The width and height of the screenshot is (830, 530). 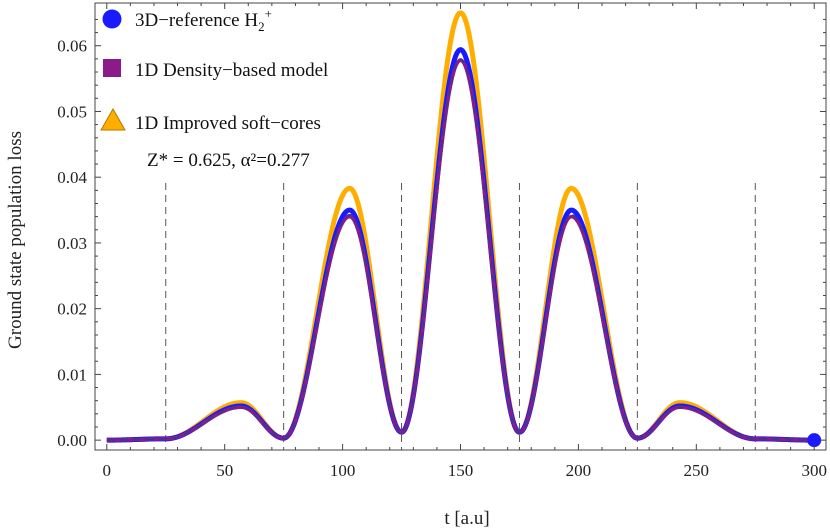 What do you see at coordinates (15, 240) in the screenshot?
I see `y-axis-title: Ground state population loss` at bounding box center [15, 240].